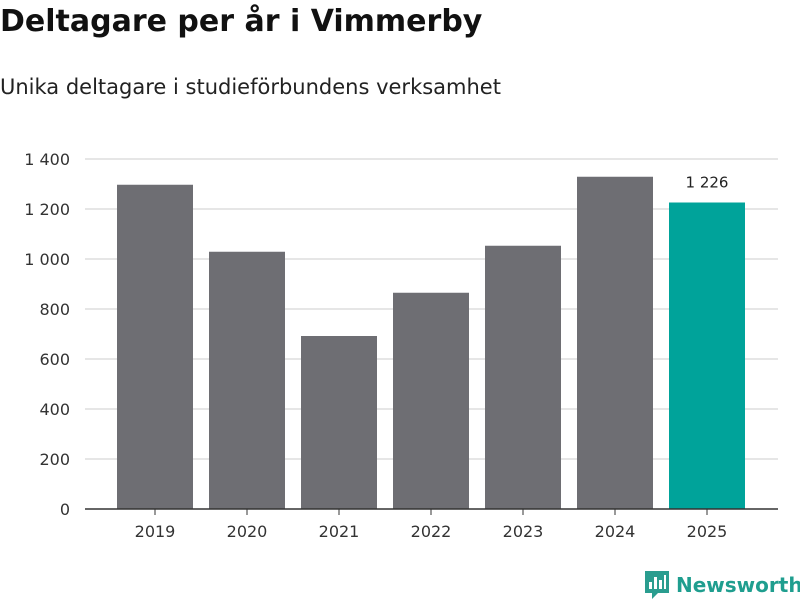 The width and height of the screenshot is (800, 600). Describe the element at coordinates (523, 377) in the screenshot. I see `bar-2023` at that location.